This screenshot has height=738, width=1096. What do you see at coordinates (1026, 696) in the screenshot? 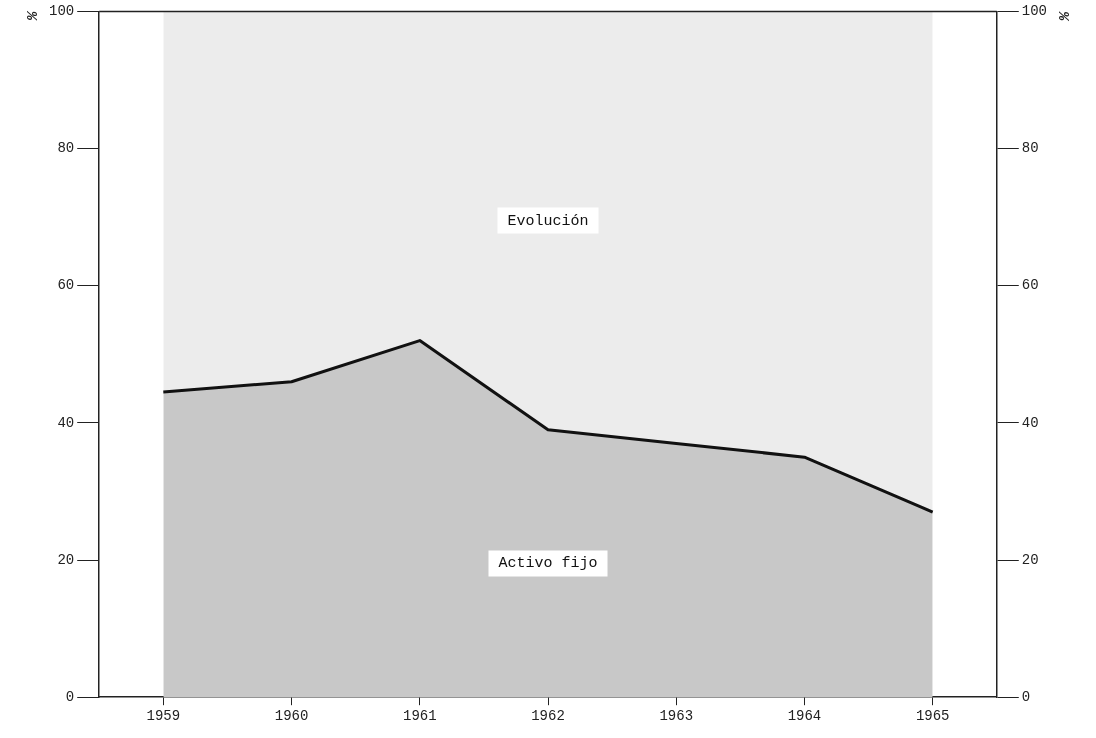
I see `y2-tick-label: 0` at bounding box center [1026, 696].